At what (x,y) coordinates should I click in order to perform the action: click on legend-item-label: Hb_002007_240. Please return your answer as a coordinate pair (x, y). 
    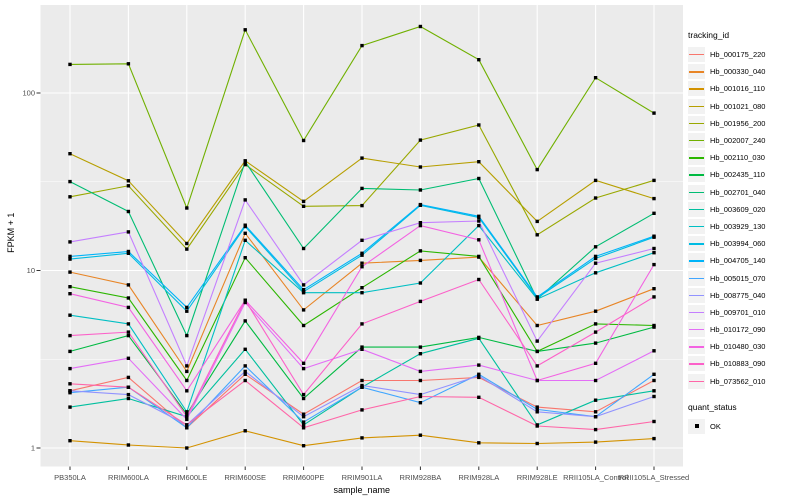
    Looking at the image, I should click on (738, 141).